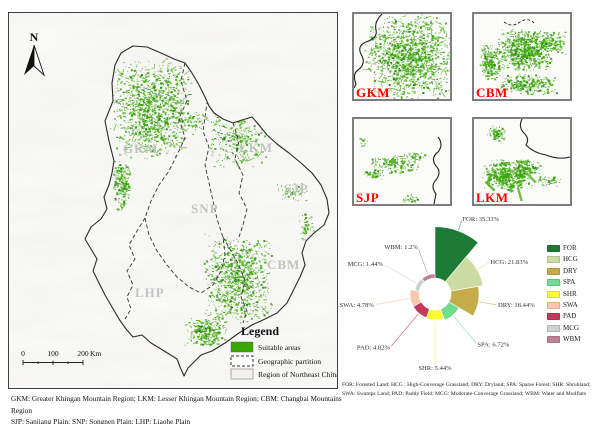 This screenshot has width=600, height=424. I want to click on chart-wedge-WBM, so click(428, 278).